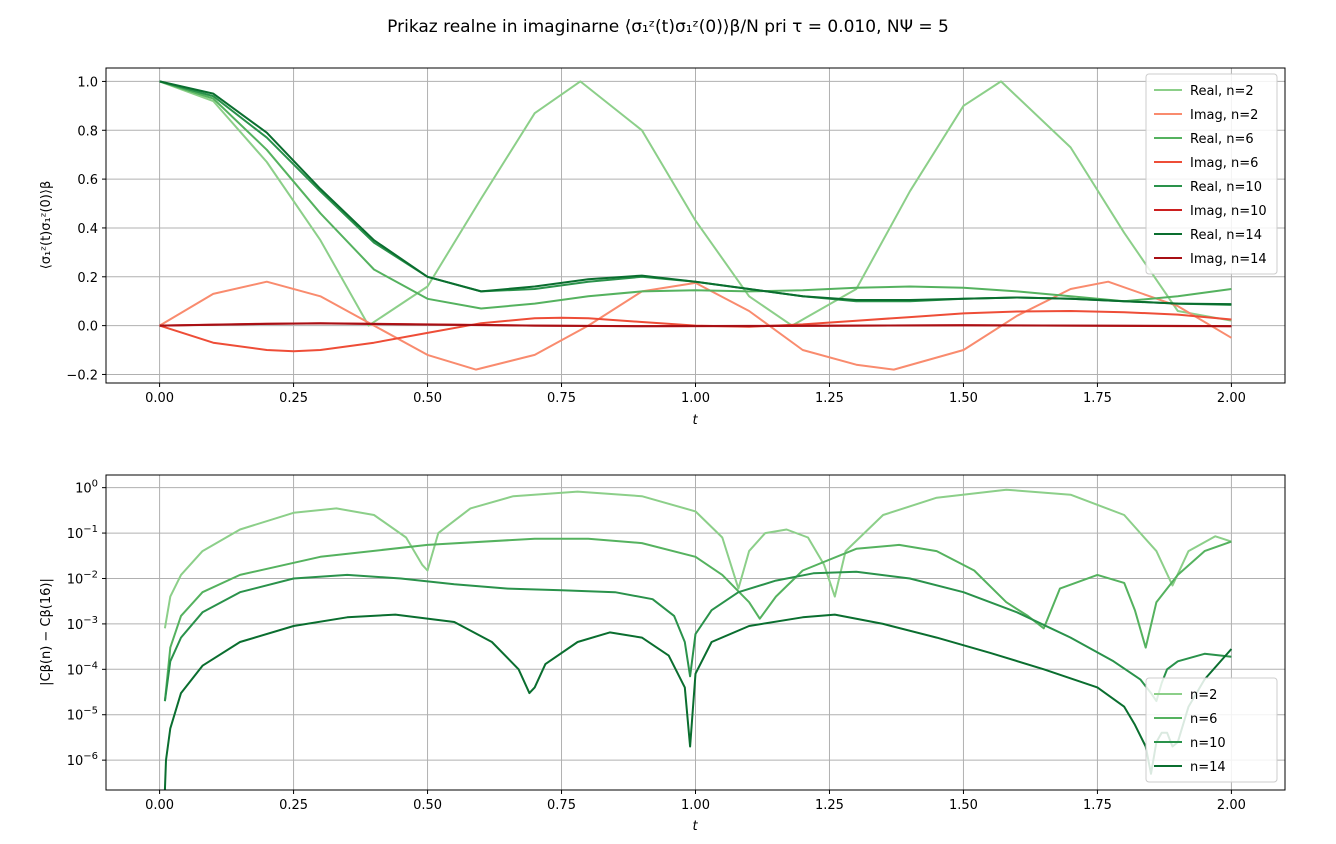 Image resolution: width=1336 pixels, height=844 pixels. I want to click on top-x-ticks: 0.00 0.25 0.50 0.75 1.00 1.25 1.50 1.75 2.00, so click(695, 394).